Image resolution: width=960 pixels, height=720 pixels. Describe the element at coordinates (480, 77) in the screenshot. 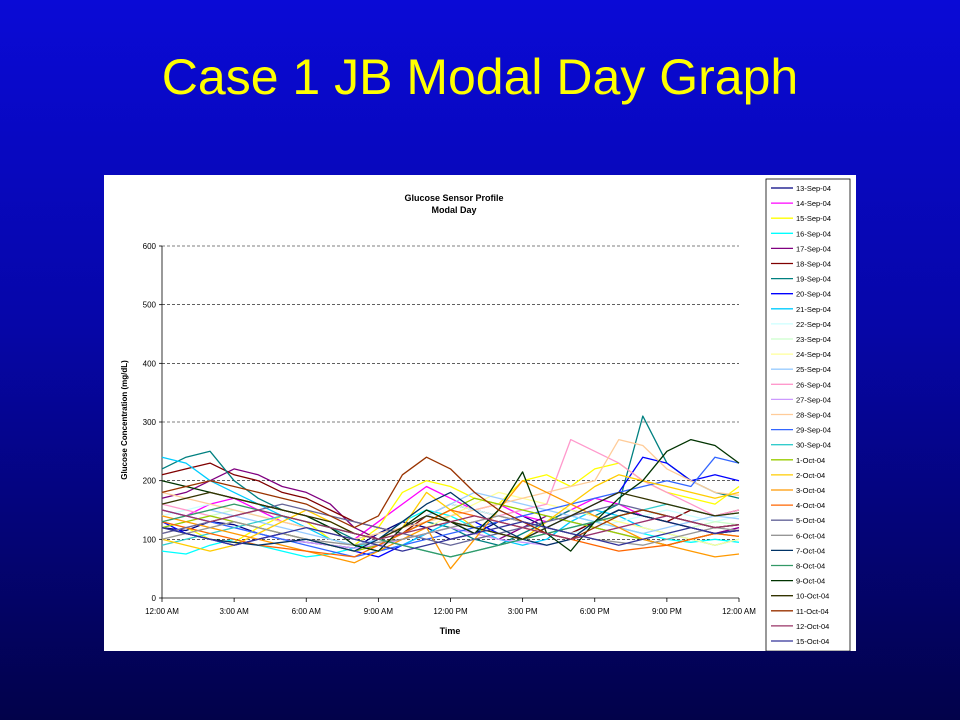

I see `slide-title: Case 1 JB Modal Day Graph` at that location.